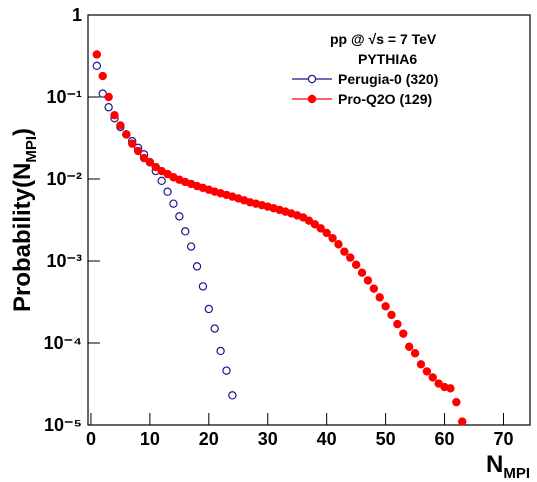 The width and height of the screenshot is (537, 482). Describe the element at coordinates (383, 39) in the screenshot. I see `legend-header: pp @ √s = 7 TeV` at that location.